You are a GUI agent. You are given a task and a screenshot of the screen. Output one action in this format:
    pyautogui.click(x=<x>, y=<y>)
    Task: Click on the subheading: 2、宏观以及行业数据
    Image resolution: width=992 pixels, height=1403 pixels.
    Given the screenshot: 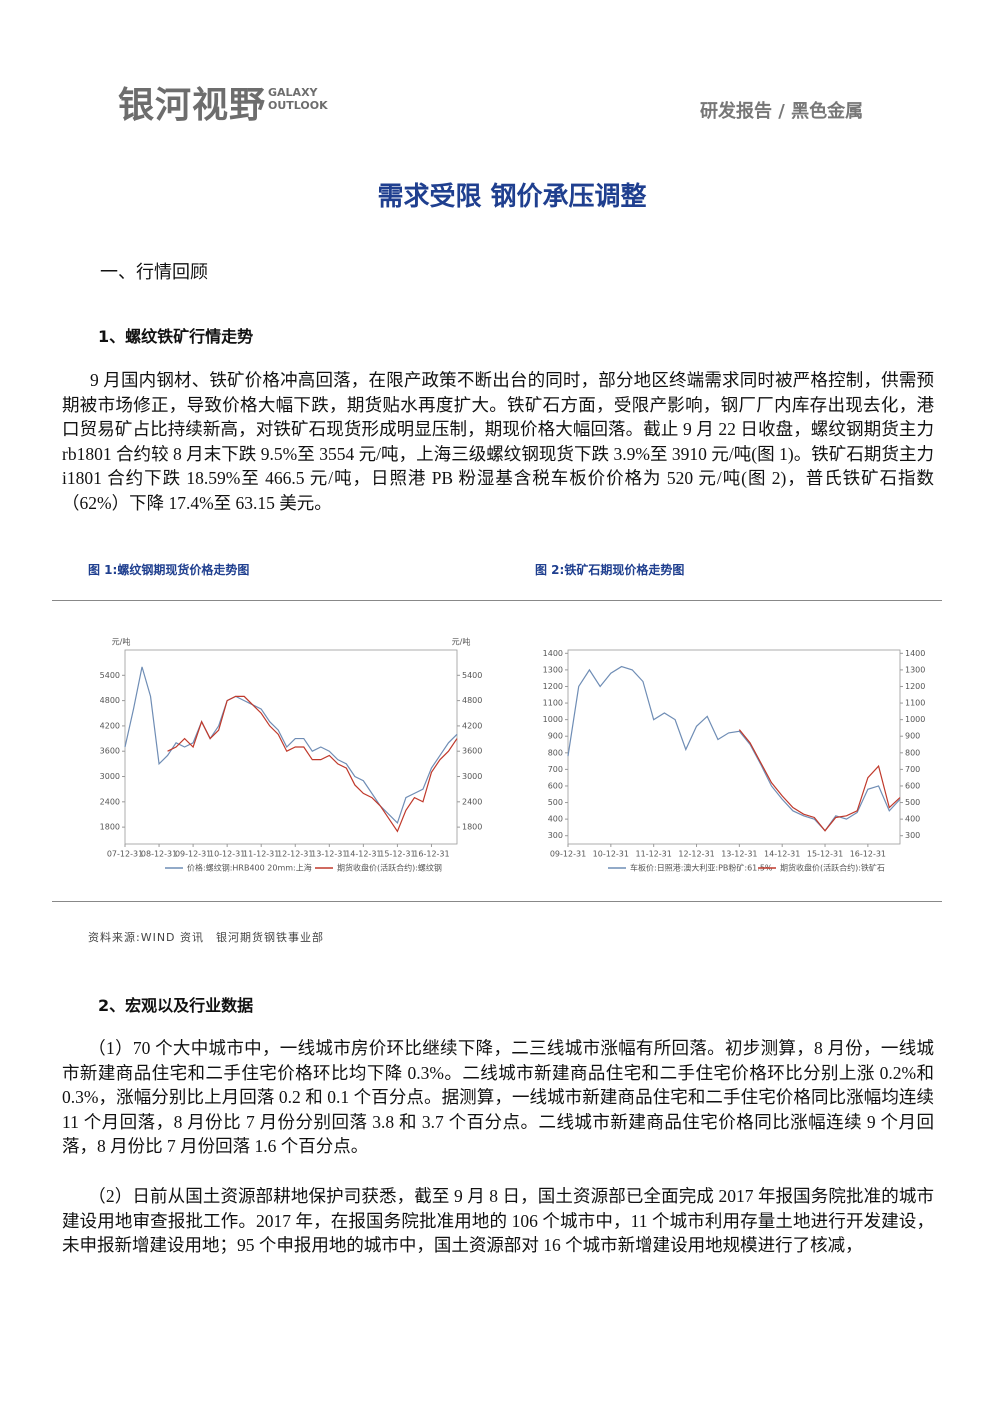 What is the action you would take?
    pyautogui.click(x=176, y=1005)
    